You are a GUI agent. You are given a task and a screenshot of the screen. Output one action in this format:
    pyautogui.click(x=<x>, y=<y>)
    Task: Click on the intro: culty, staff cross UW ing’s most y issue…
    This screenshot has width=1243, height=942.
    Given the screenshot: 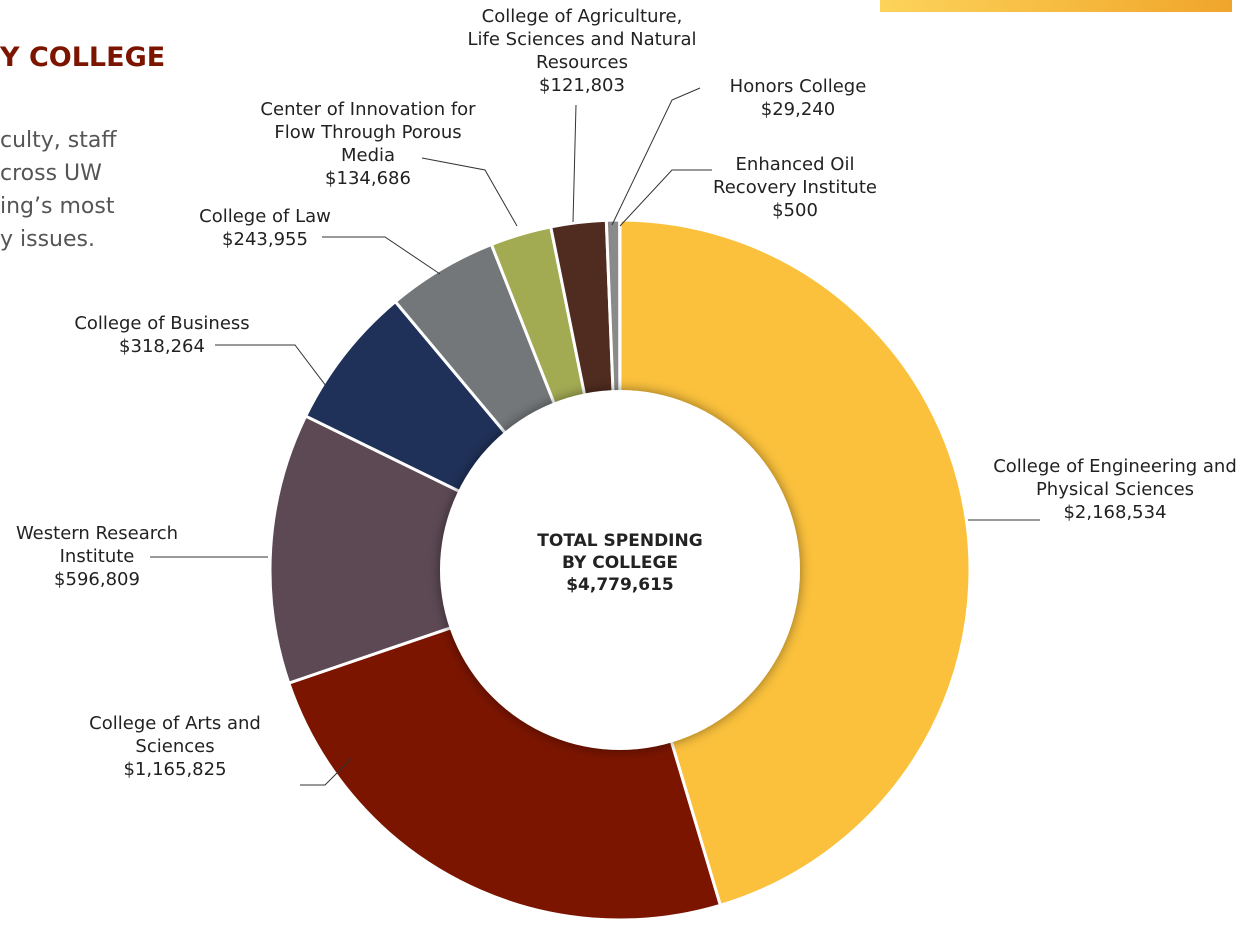 What is the action you would take?
    pyautogui.click(x=58, y=190)
    